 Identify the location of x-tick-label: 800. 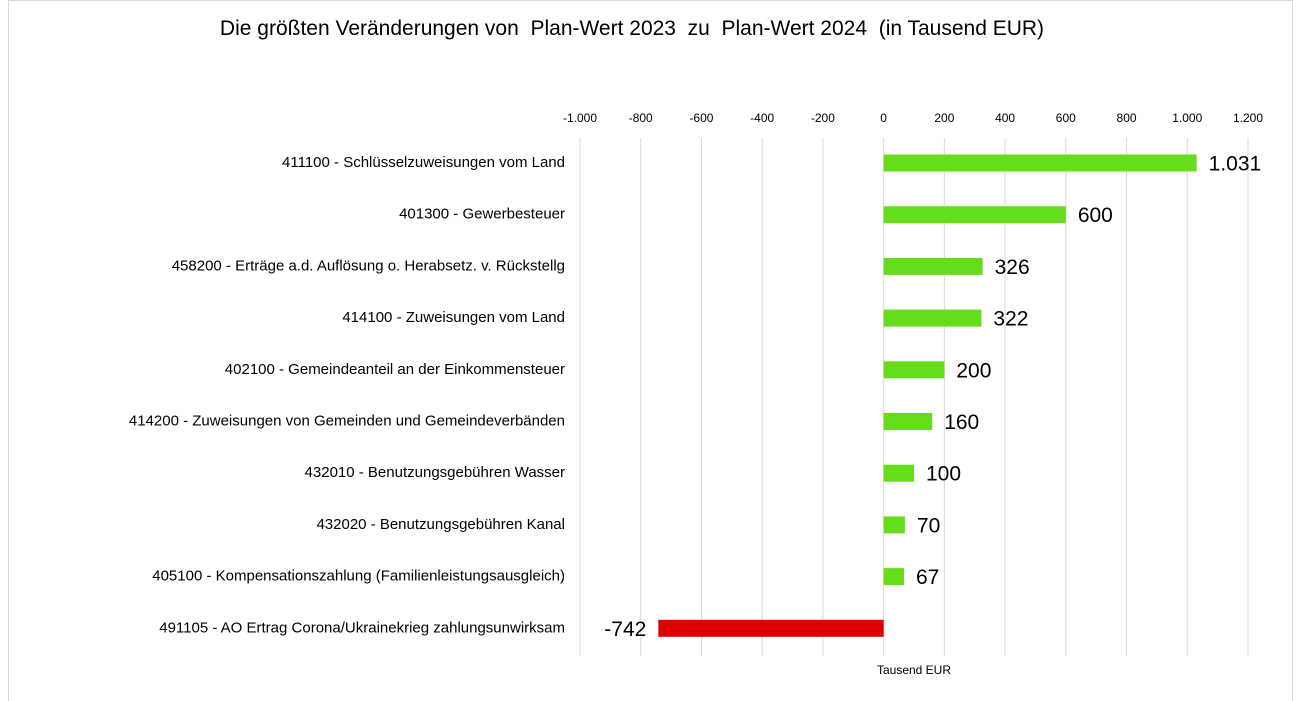
(1127, 118).